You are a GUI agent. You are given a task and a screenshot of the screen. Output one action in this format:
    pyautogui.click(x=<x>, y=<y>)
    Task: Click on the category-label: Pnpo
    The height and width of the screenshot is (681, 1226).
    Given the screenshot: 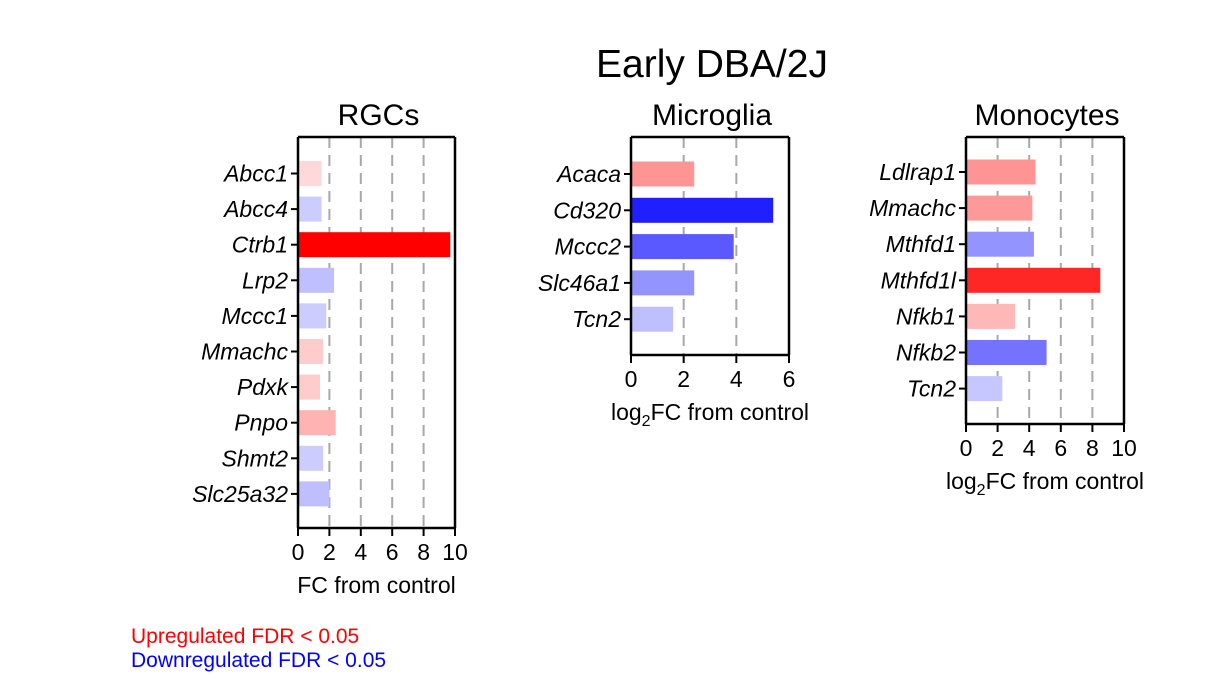 What is the action you would take?
    pyautogui.click(x=261, y=423)
    